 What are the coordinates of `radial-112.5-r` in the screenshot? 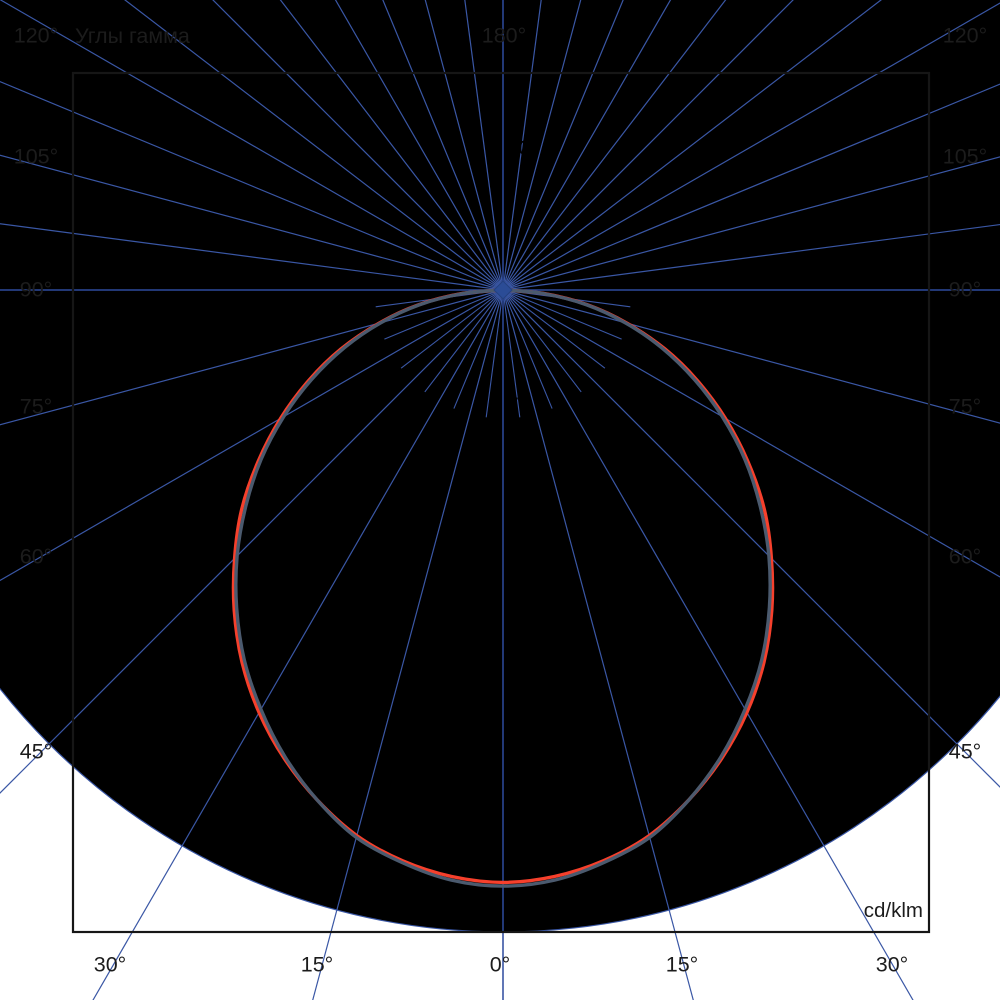 It's located at (751, 187).